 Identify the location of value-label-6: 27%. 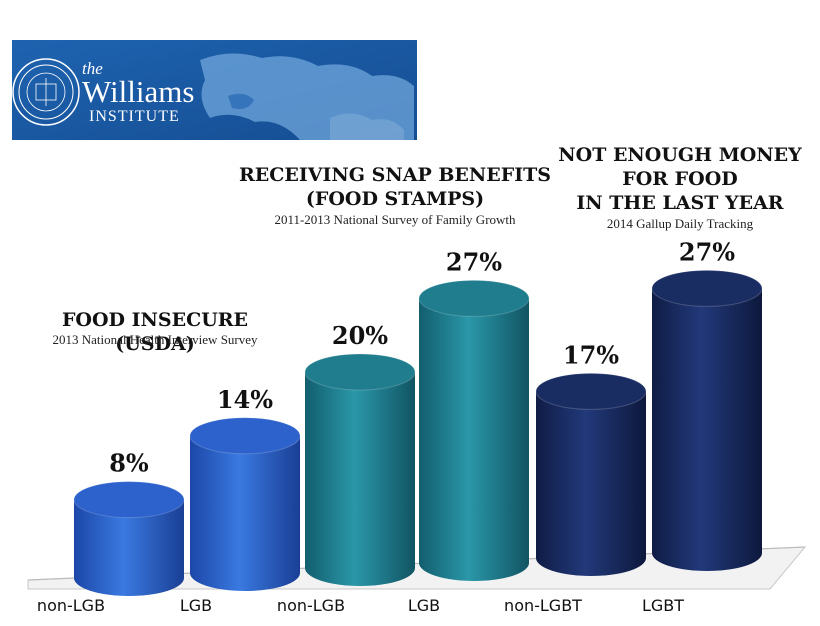
(707, 251).